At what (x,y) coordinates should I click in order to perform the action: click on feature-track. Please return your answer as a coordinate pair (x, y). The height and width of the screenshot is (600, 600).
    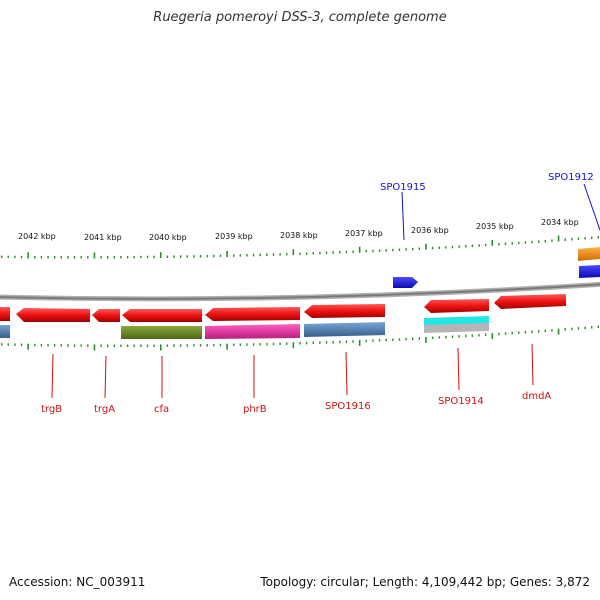
    Looking at the image, I should click on (244, 327).